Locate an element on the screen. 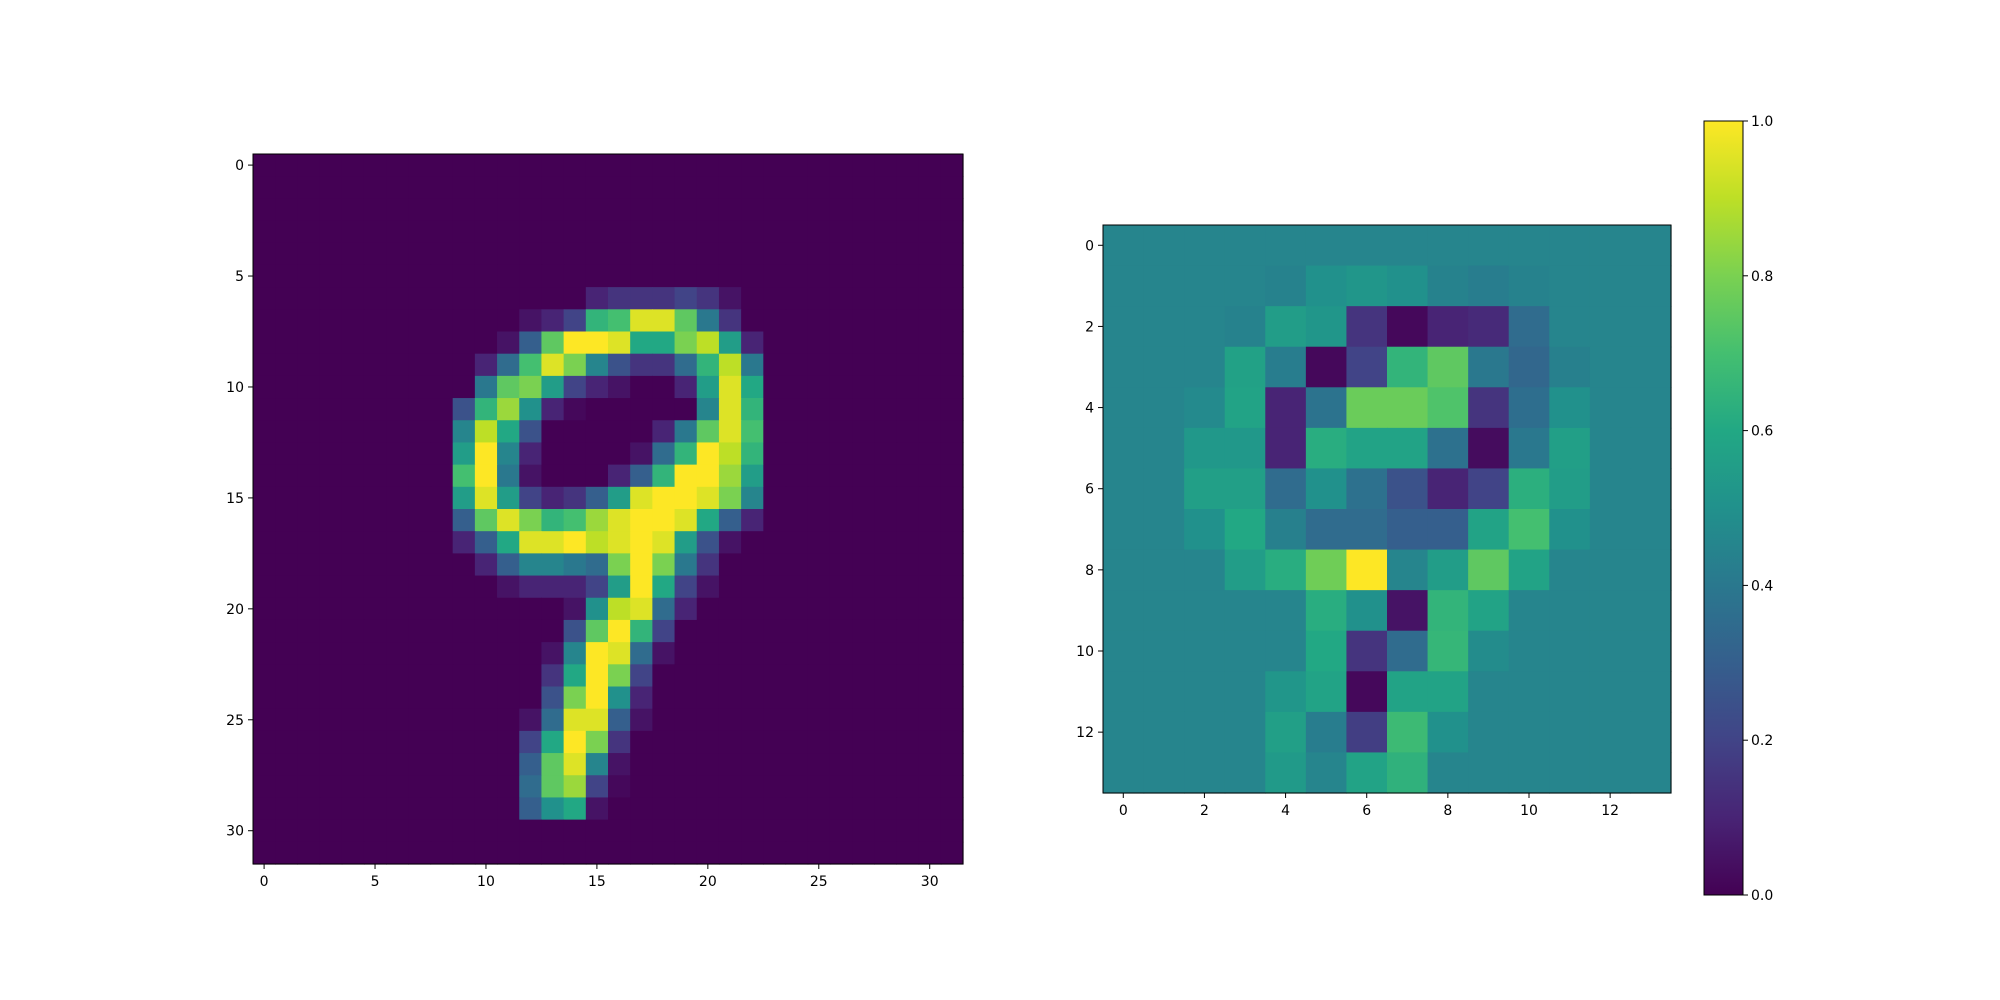 The image size is (2000, 1000). colorbar-tick-label: 0.2 is located at coordinates (1762, 741).